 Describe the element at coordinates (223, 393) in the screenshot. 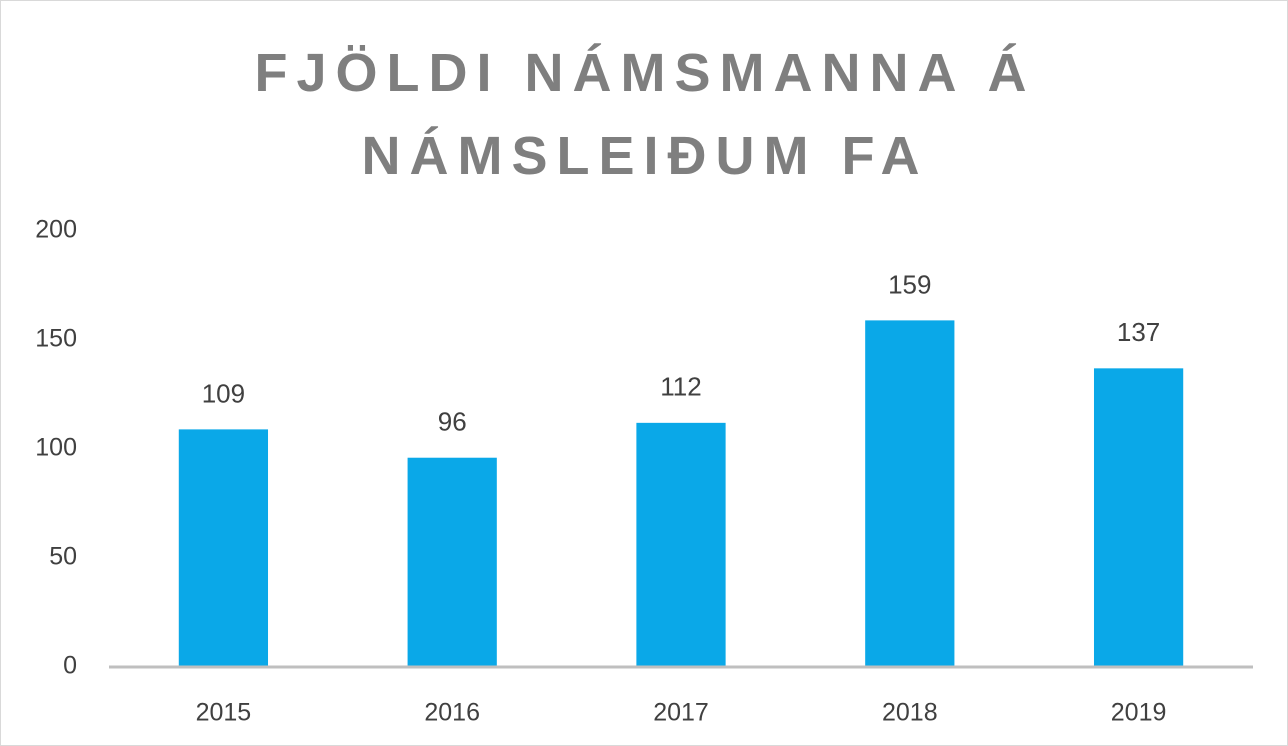

I see `value-label: 109` at that location.